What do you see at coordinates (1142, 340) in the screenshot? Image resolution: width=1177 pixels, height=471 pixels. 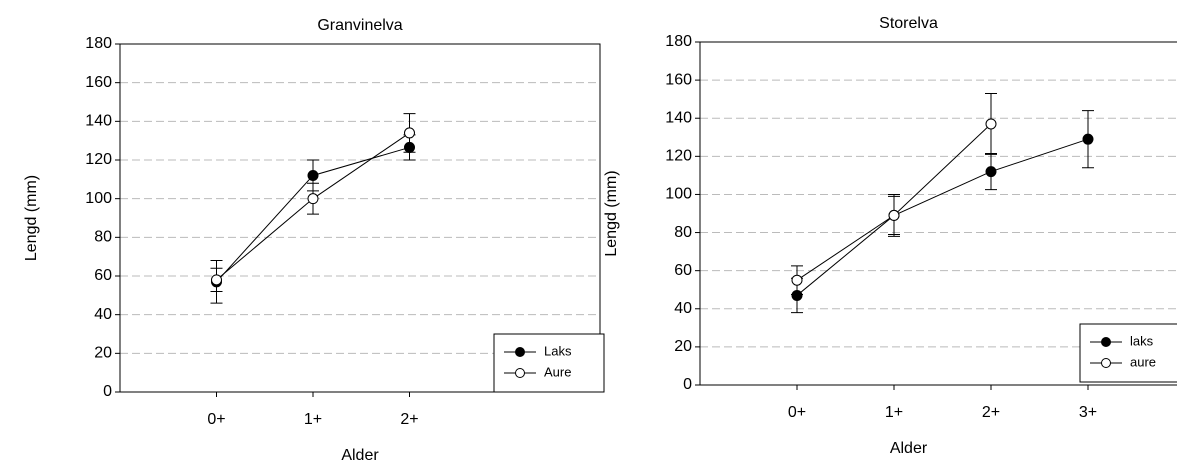 I see `legend-label: laks` at bounding box center [1142, 340].